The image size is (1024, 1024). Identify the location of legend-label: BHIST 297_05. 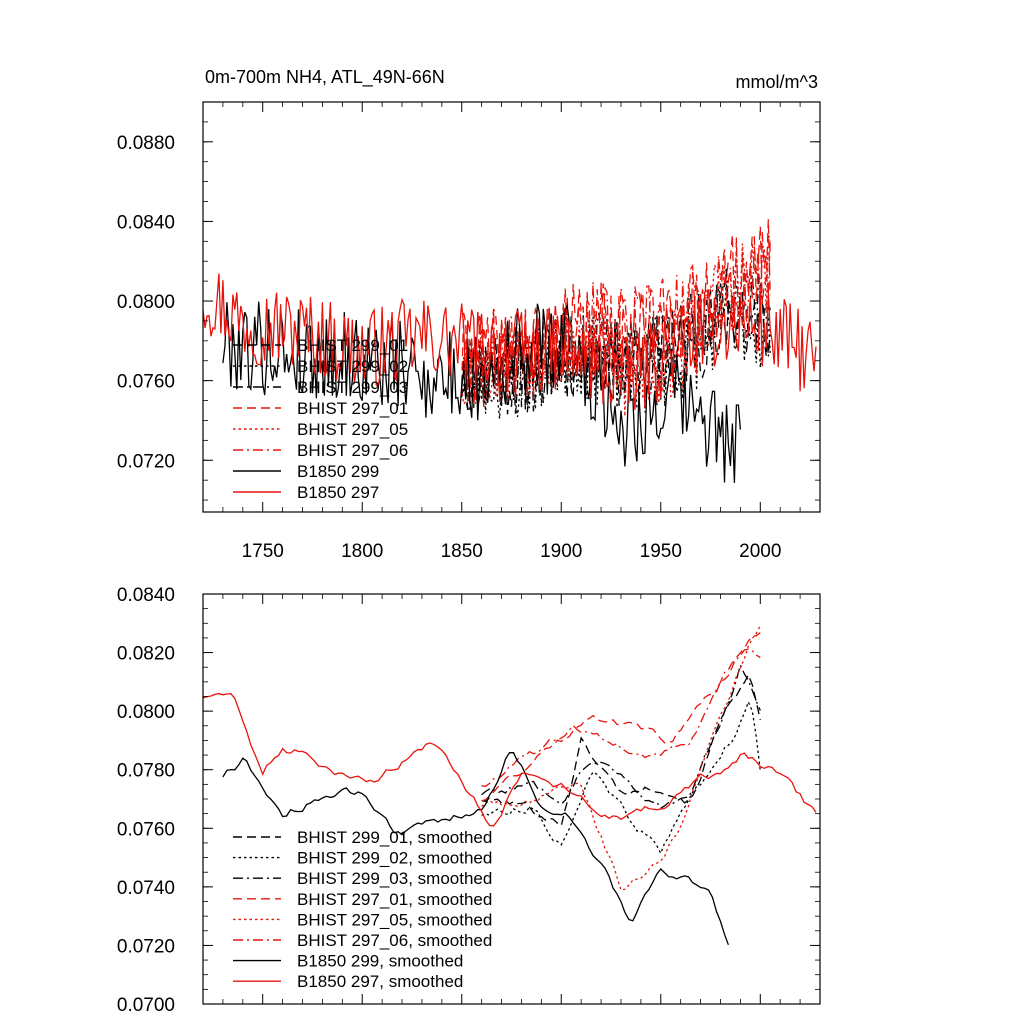
(352, 429).